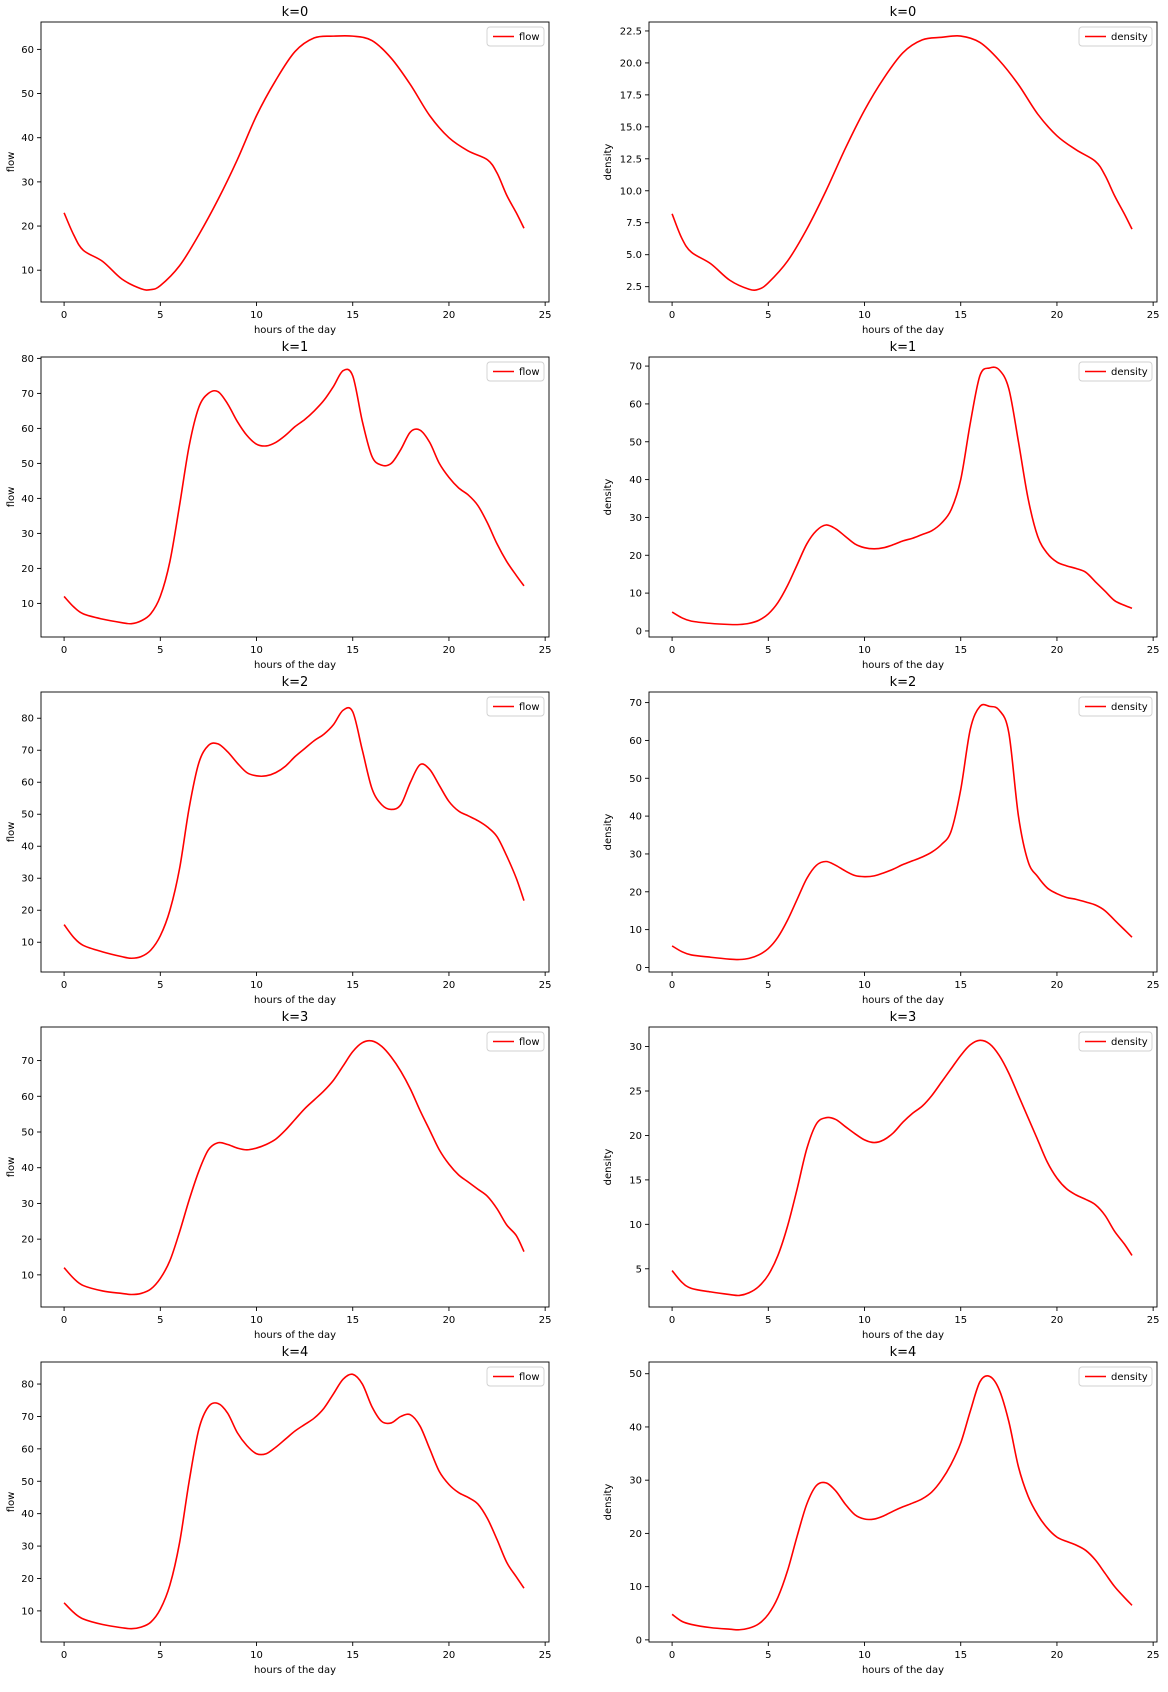  What do you see at coordinates (631, 191) in the screenshot?
I see `y-tick-label: 10.0` at bounding box center [631, 191].